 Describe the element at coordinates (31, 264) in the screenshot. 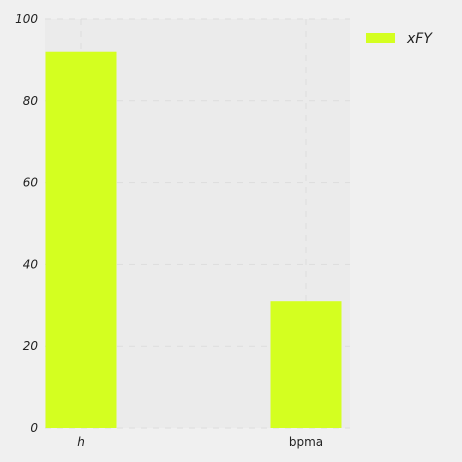

I see `y-tick-label: 40` at that location.